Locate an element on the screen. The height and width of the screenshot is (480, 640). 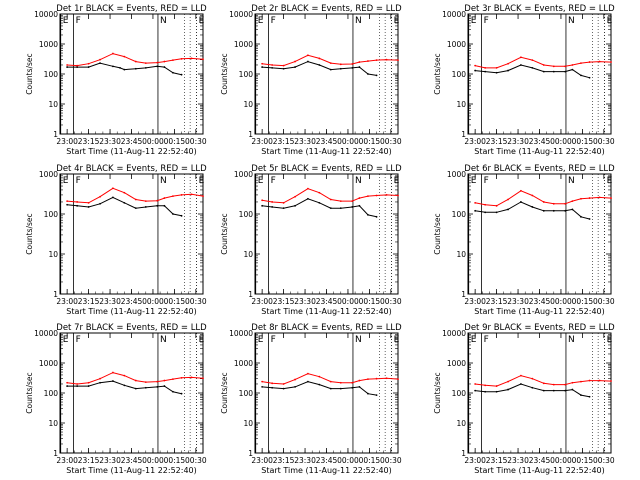
x-tick-label: 00:30 is located at coordinates (196, 301).